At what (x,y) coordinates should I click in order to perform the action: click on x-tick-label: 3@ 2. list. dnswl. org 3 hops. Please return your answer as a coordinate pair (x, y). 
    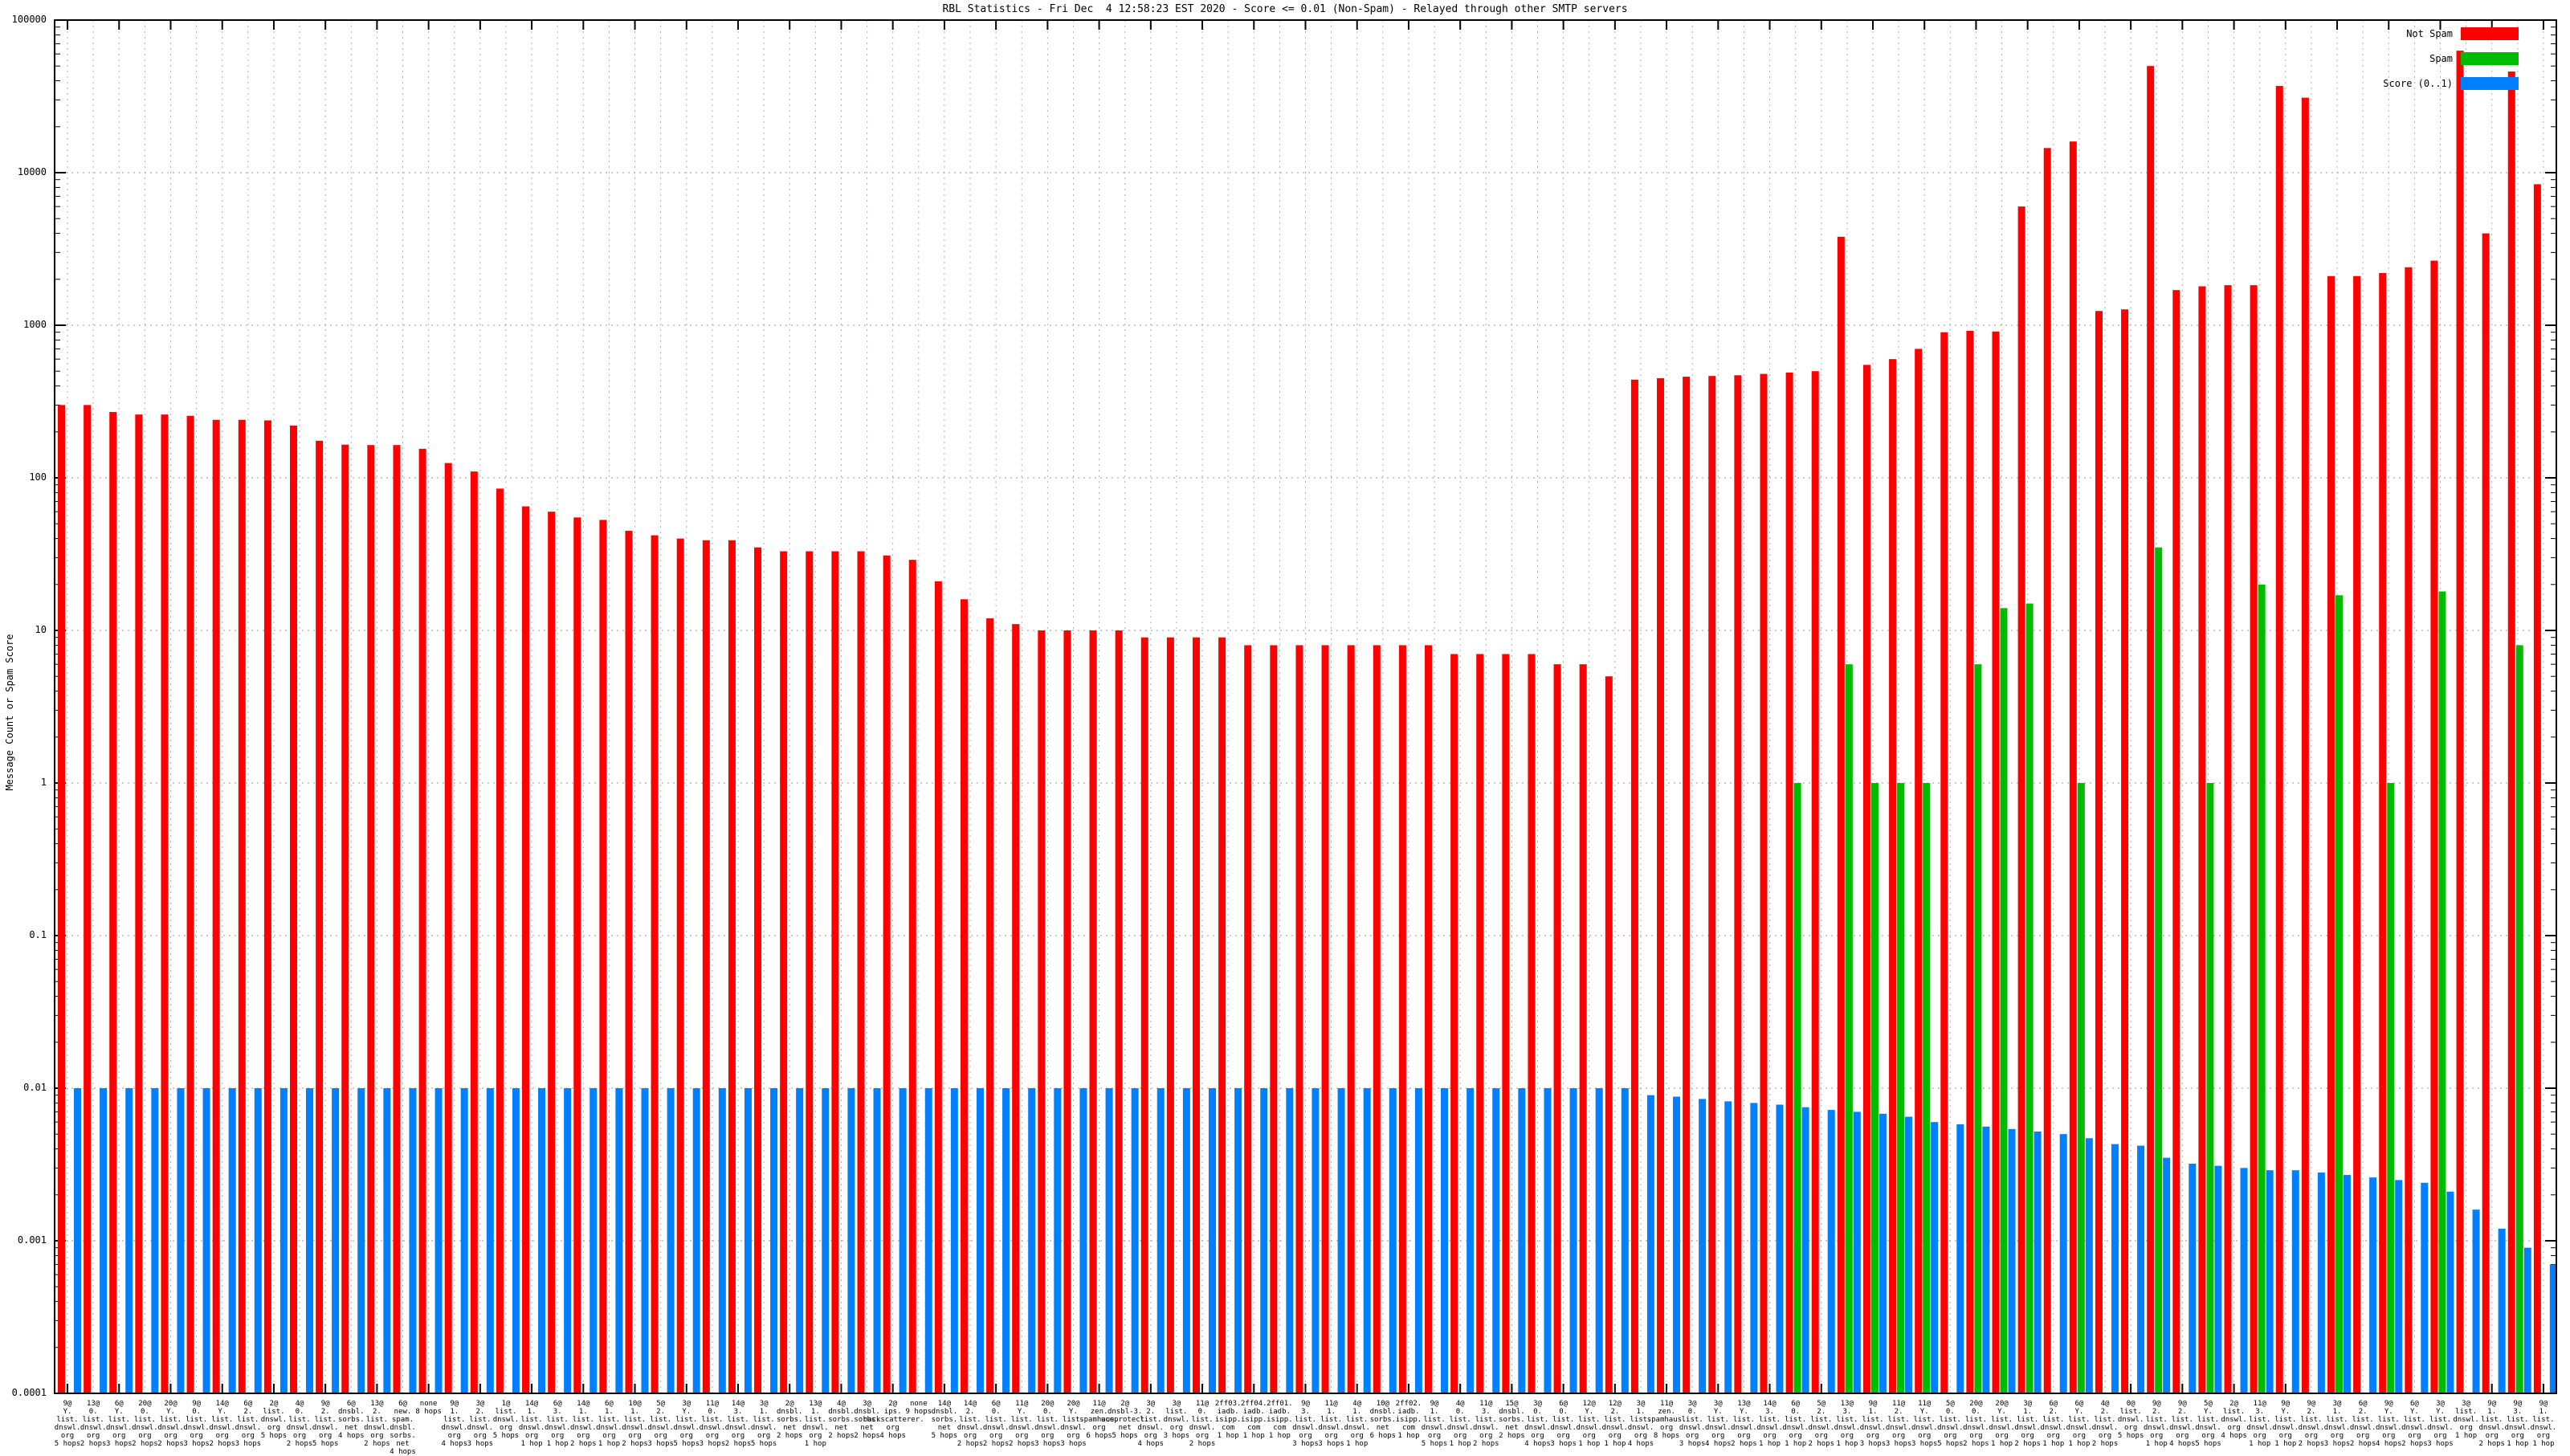
    Looking at the image, I should click on (480, 1424).